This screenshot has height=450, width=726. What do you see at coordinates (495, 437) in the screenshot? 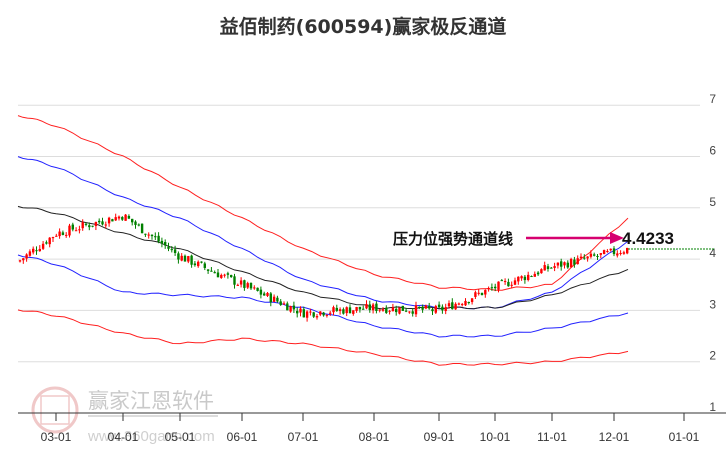
I see `x-tick-label: 10-01` at bounding box center [495, 437].